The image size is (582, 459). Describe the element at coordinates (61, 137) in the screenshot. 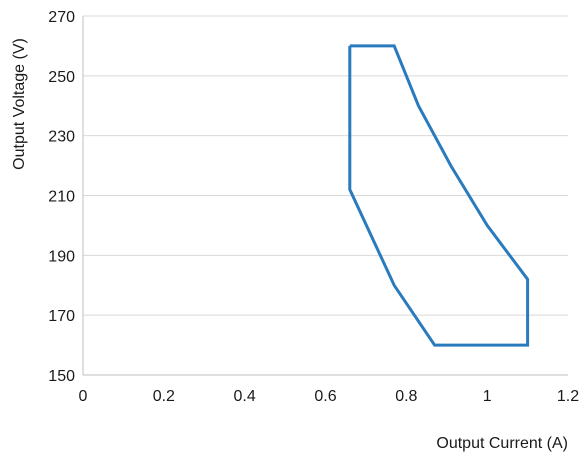

I see `y-tick-label: 230` at that location.